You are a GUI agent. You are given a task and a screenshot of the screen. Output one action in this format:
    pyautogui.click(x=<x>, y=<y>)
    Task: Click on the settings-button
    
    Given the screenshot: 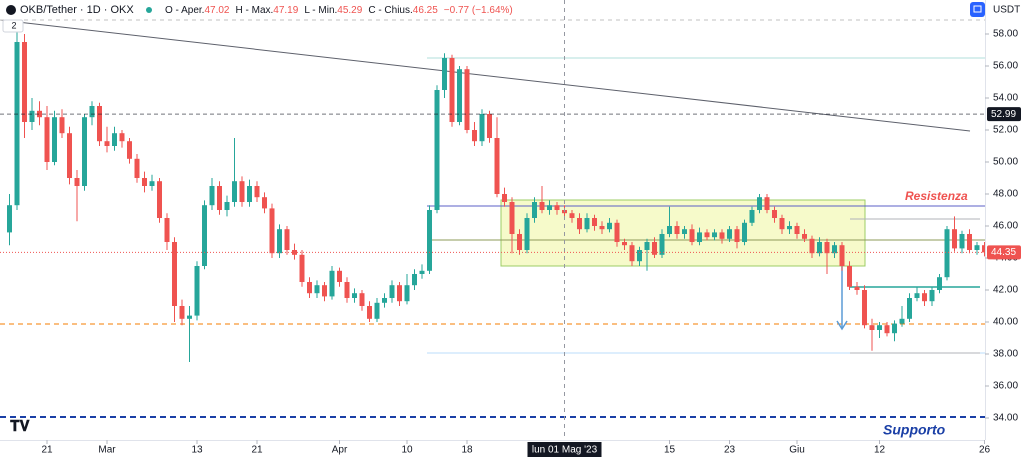 What is the action you would take?
    pyautogui.click(x=977, y=9)
    